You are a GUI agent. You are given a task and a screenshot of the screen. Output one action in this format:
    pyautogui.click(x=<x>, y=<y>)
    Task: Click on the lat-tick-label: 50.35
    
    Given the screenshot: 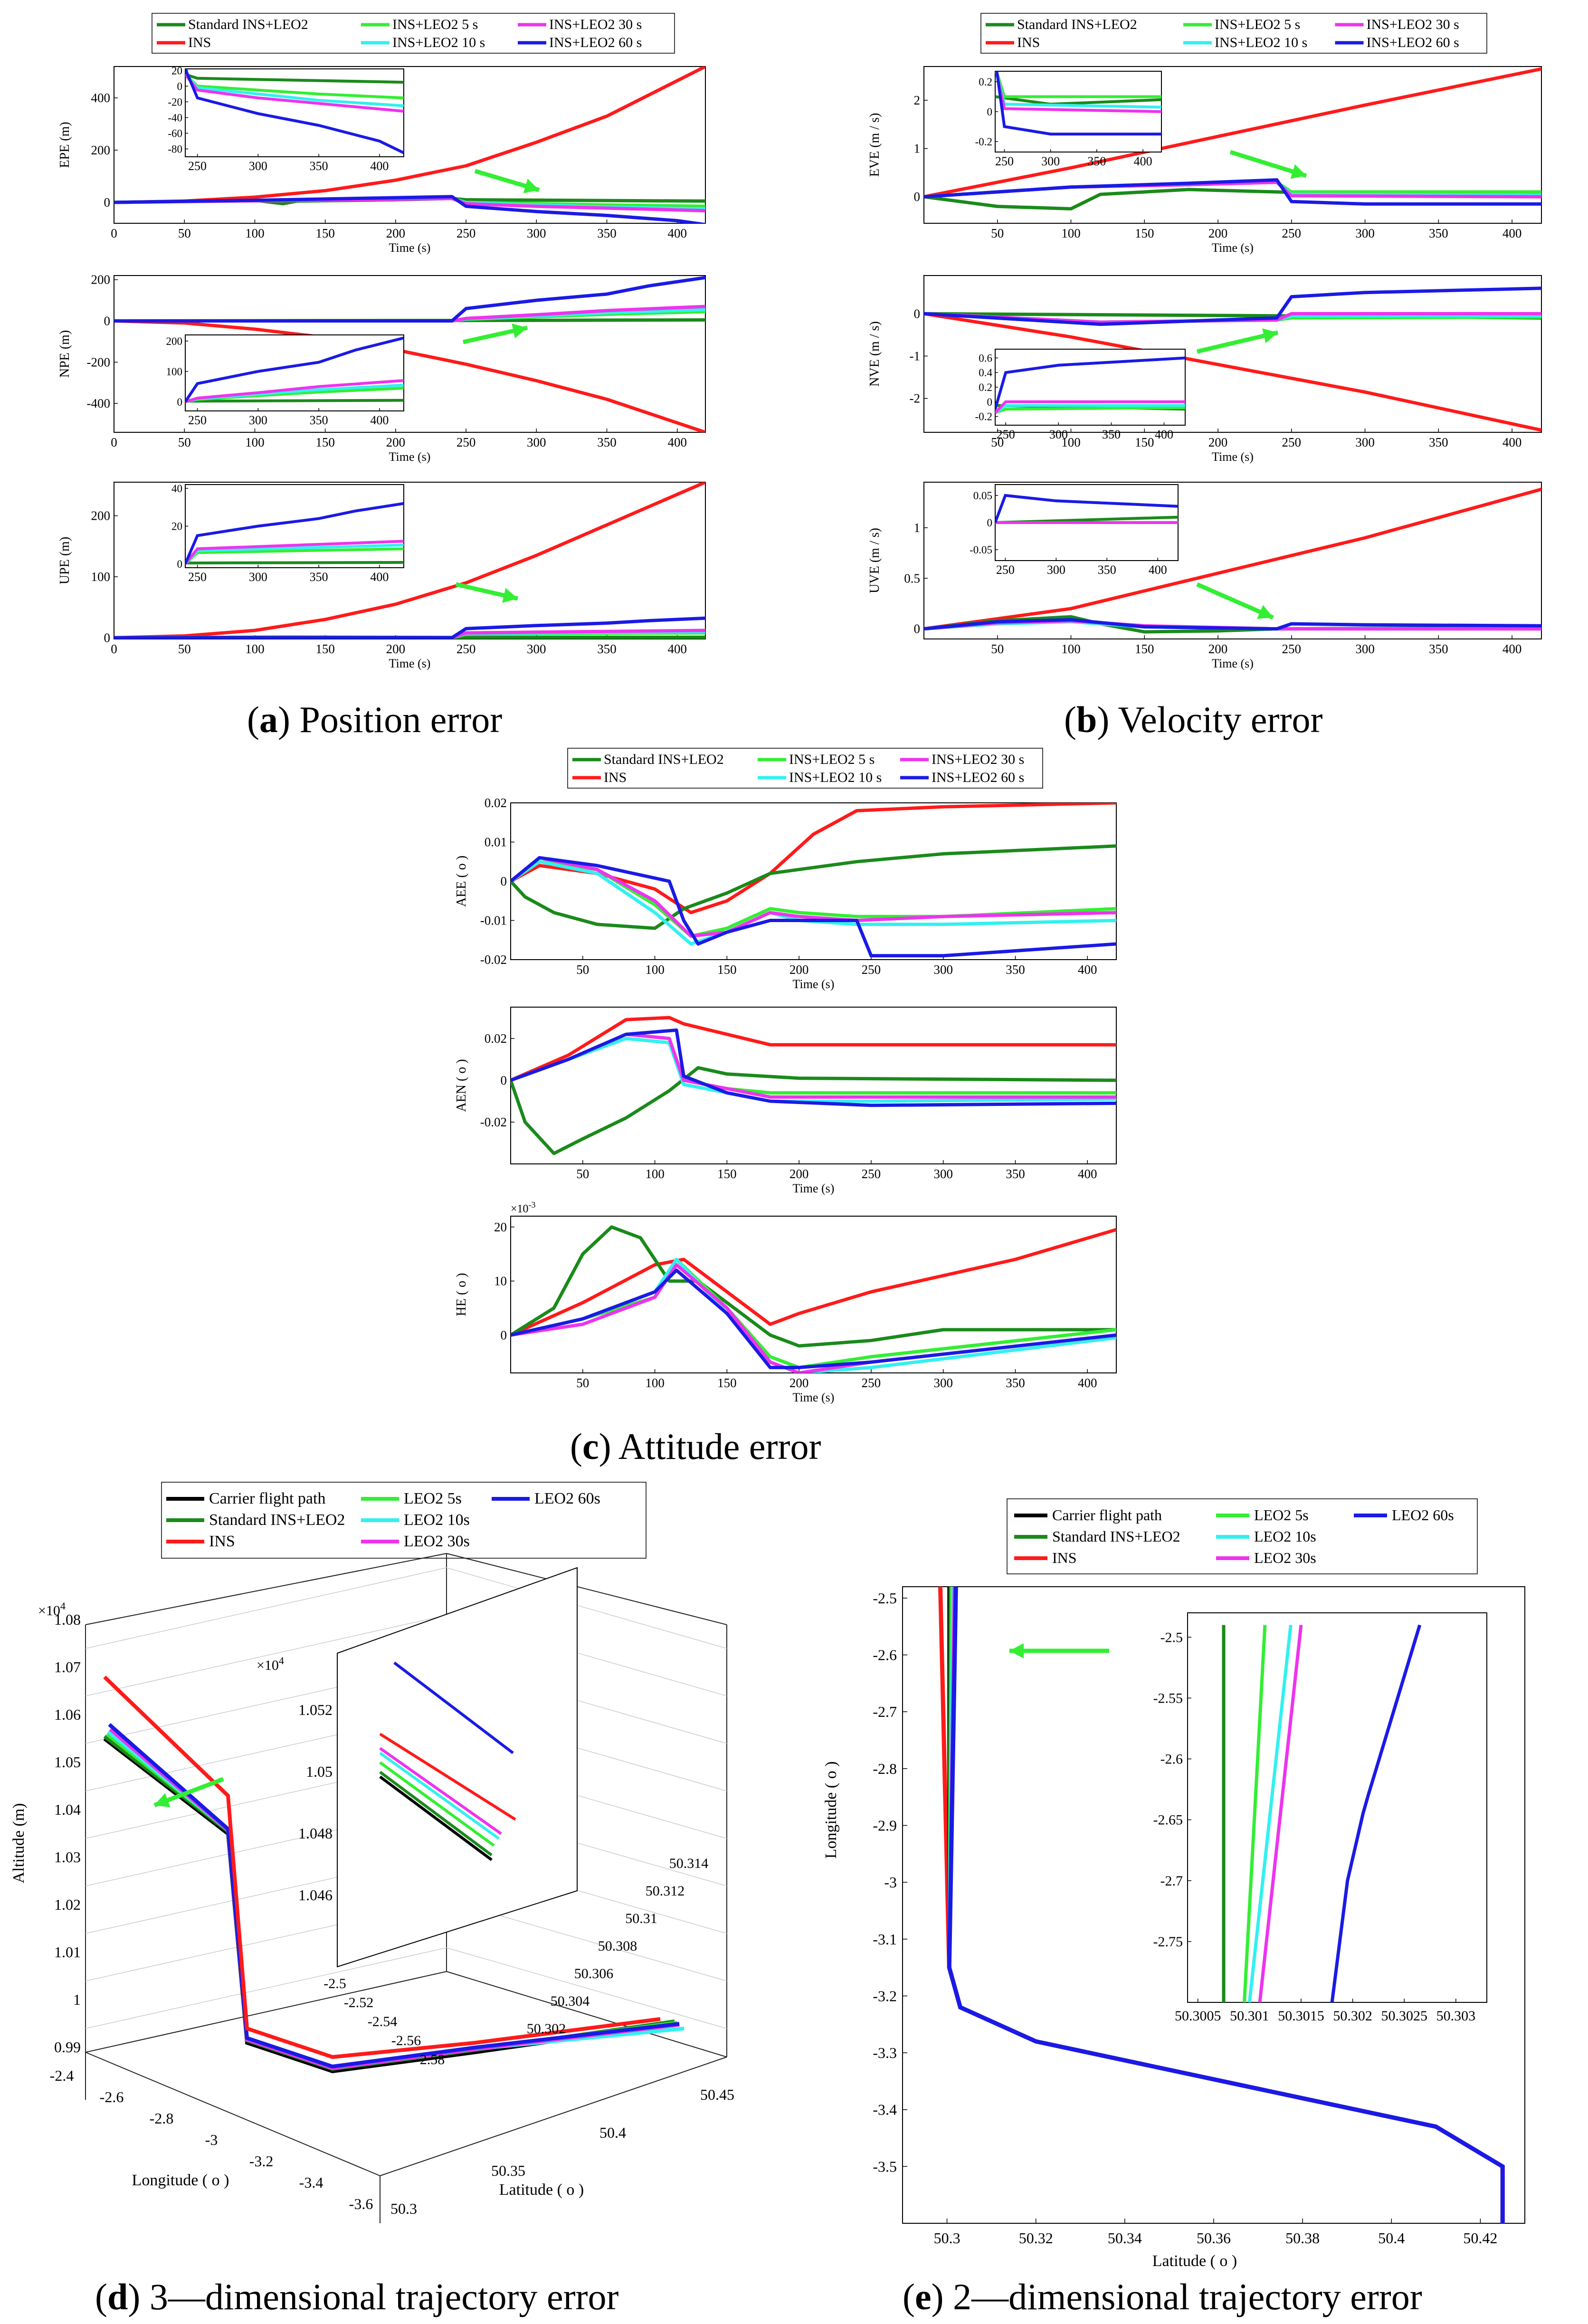 What is the action you would take?
    pyautogui.click(x=508, y=2170)
    